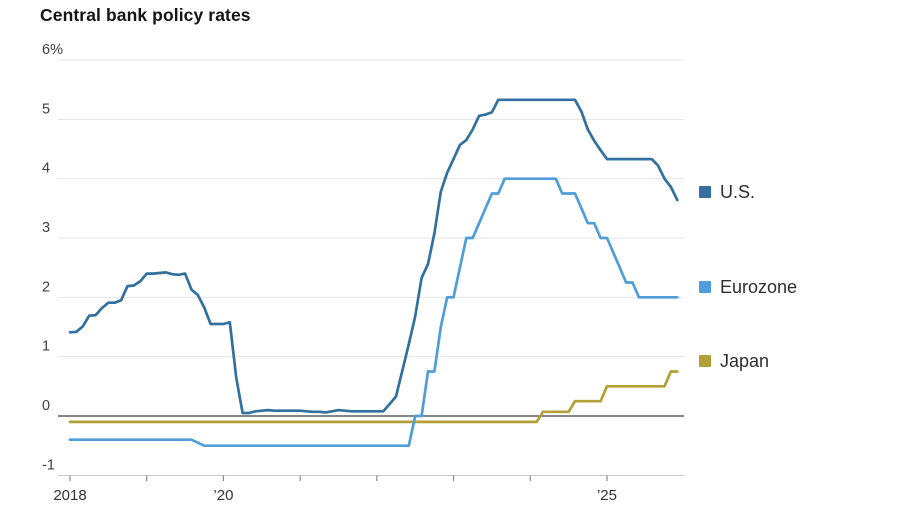 The width and height of the screenshot is (900, 510). What do you see at coordinates (46, 169) in the screenshot?
I see `y-axis-label: 4` at bounding box center [46, 169].